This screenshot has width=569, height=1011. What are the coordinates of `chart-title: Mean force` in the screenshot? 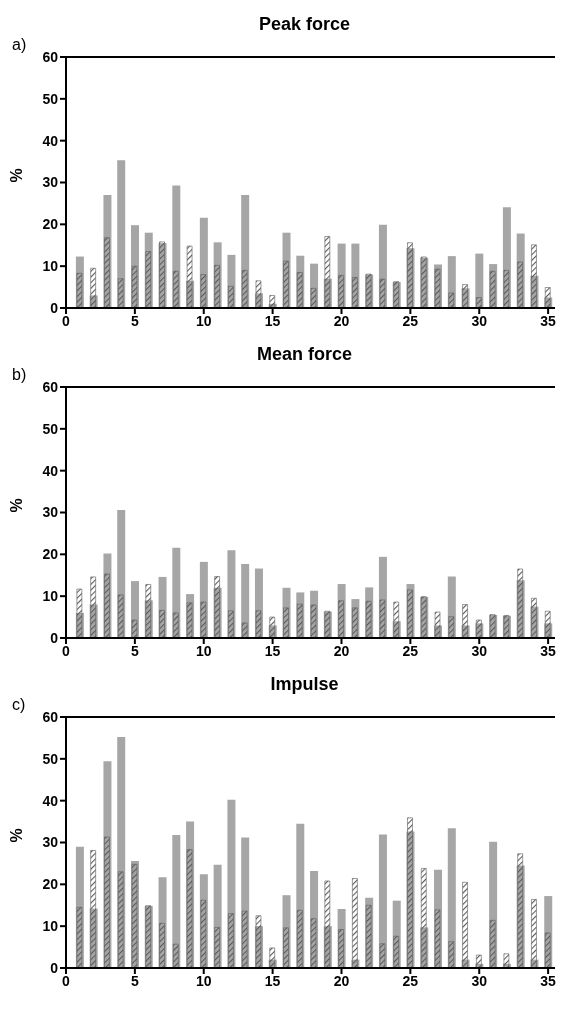 It's located at (304, 354).